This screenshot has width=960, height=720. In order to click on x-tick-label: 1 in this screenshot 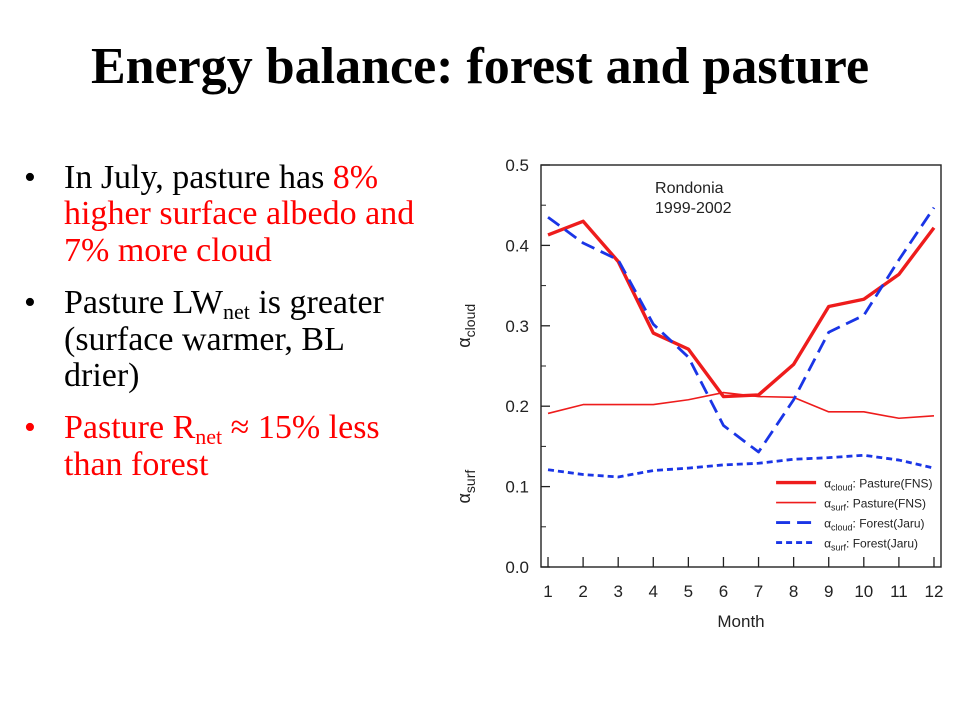, I will do `click(547, 591)`.